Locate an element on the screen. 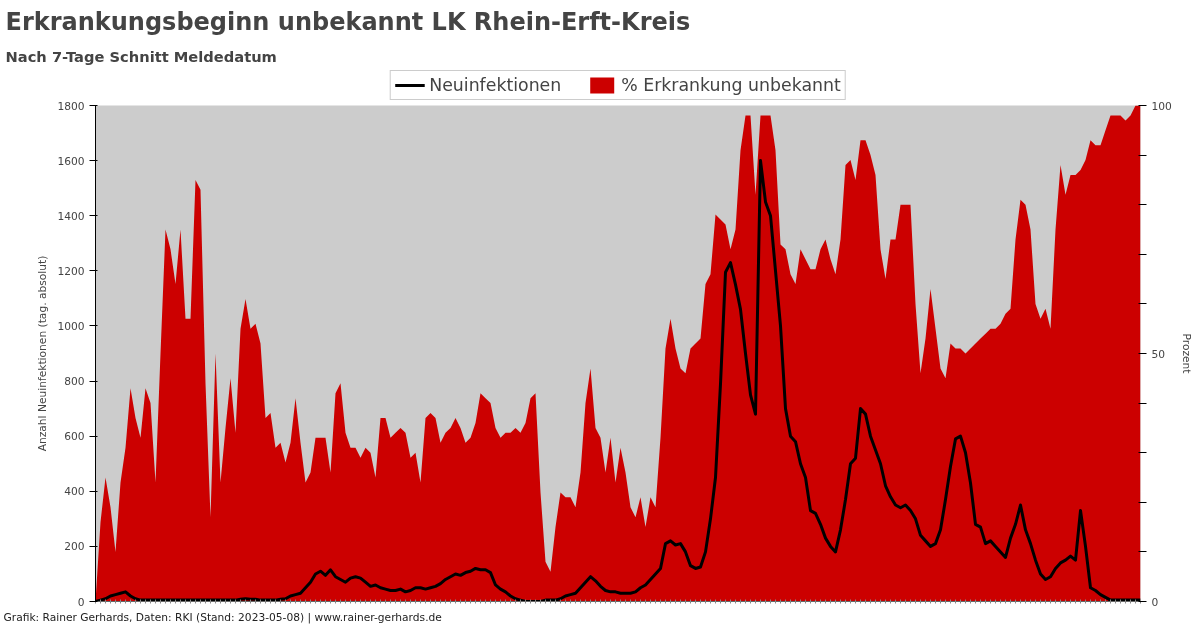 Image resolution: width=1200 pixels, height=628 pixels. y-tick-label: 1800 is located at coordinates (71, 106).